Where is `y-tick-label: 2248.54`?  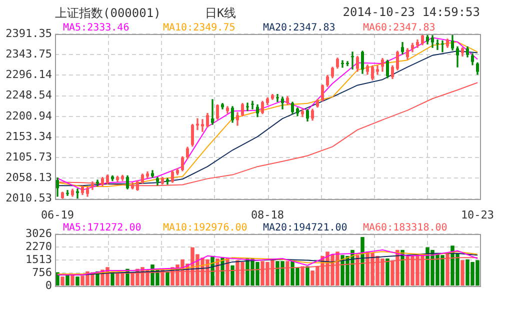 y-tick-label: 2248.54 is located at coordinates (29, 95).